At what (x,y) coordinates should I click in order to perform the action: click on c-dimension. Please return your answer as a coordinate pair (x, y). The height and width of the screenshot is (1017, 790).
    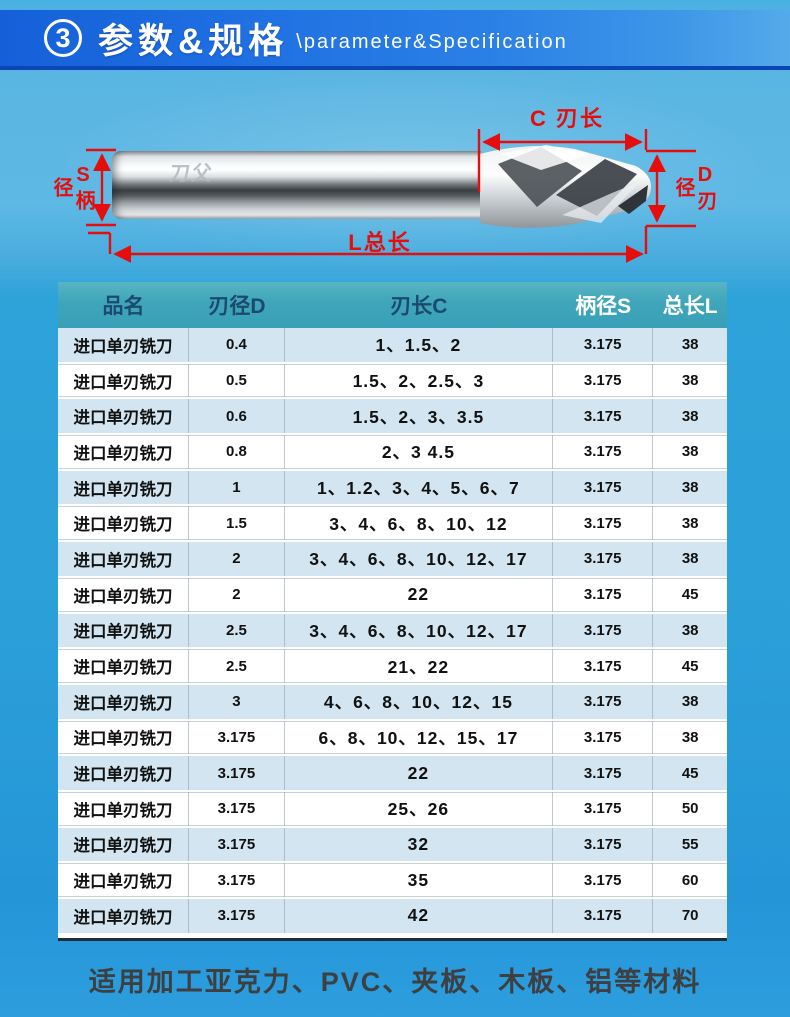
    Looking at the image, I should click on (562, 160).